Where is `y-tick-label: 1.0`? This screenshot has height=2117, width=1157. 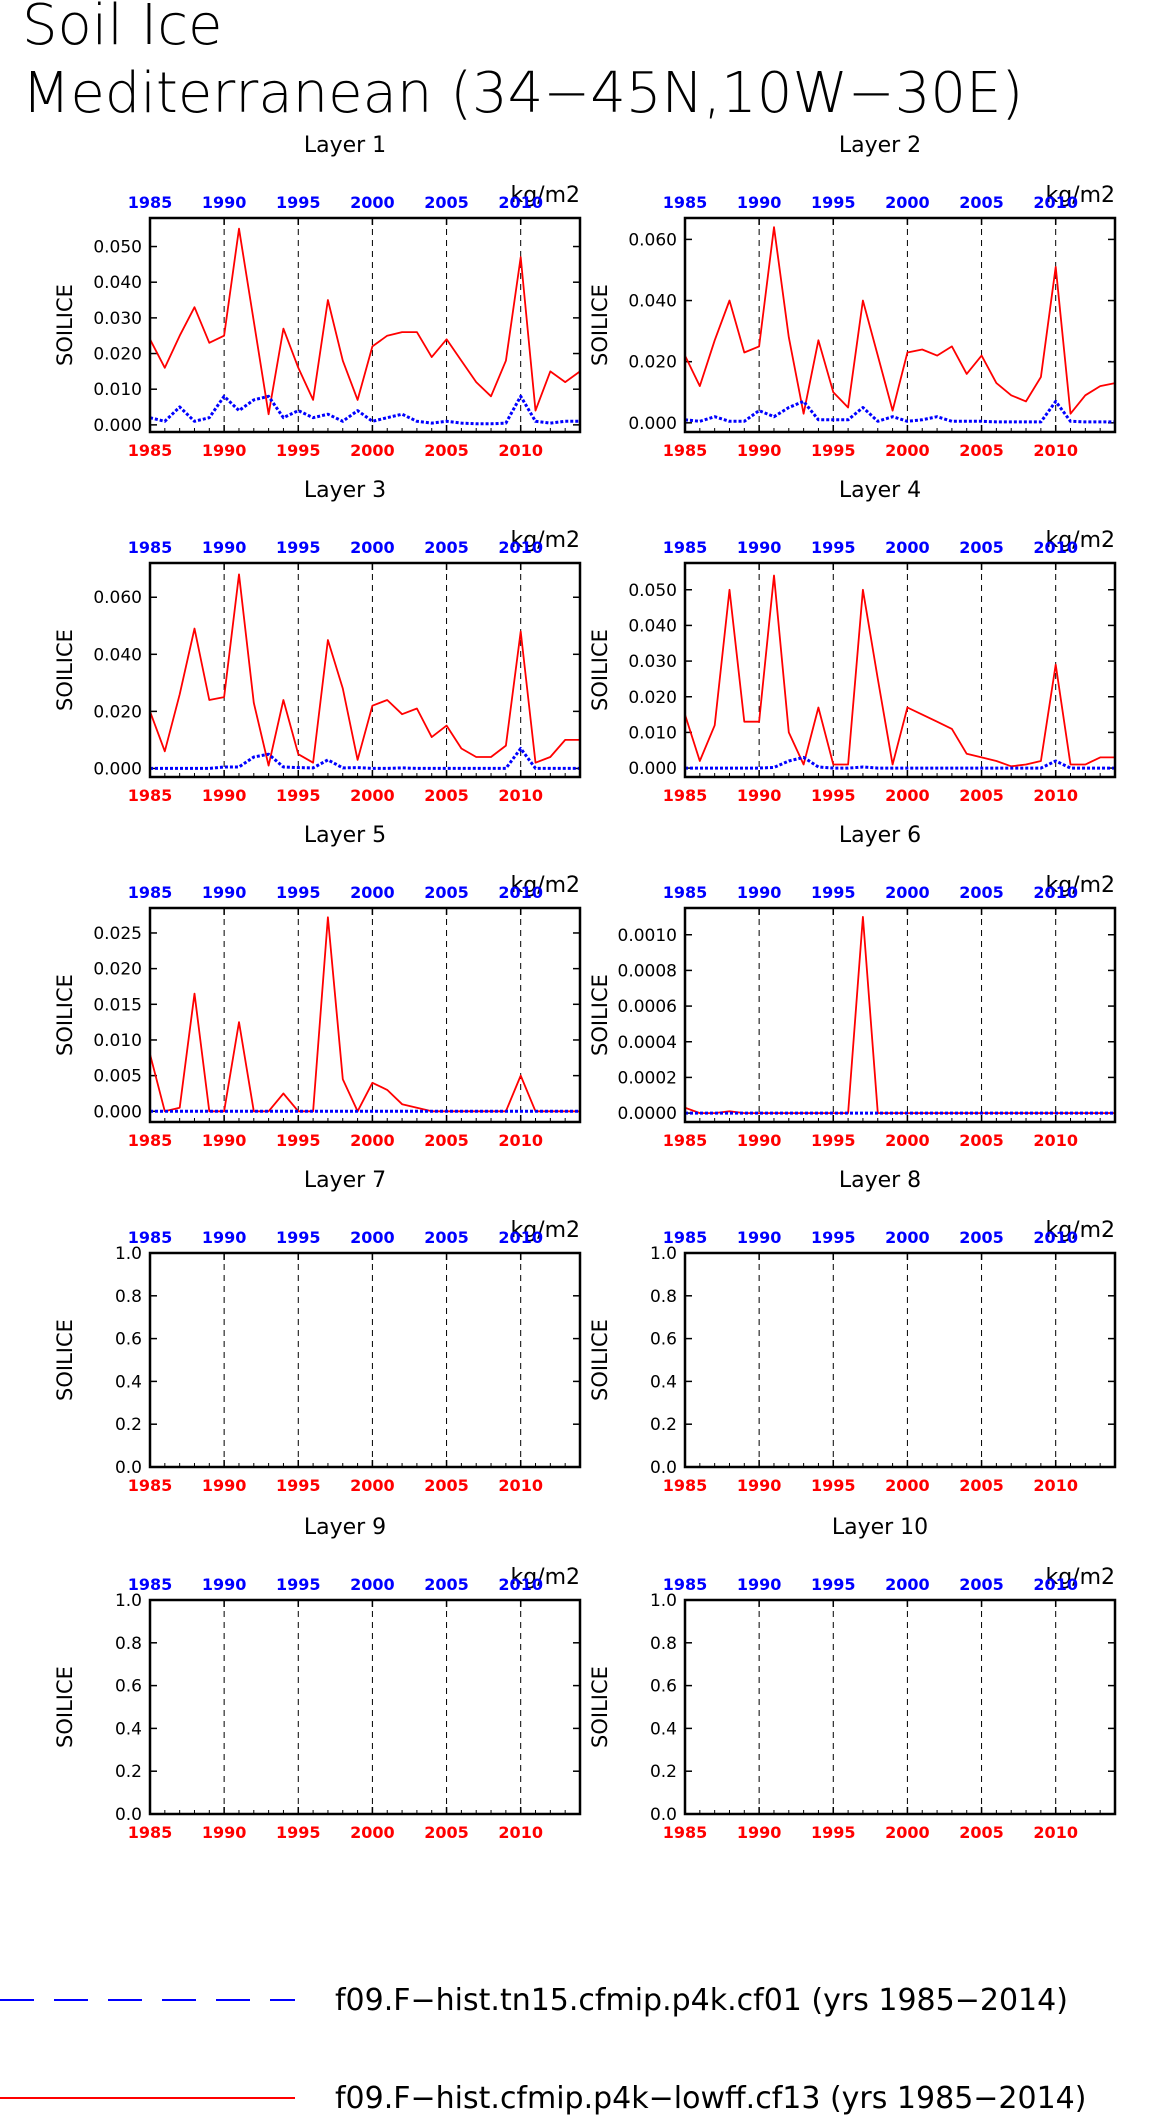
y-tick-label: 1.0 is located at coordinates (128, 1254).